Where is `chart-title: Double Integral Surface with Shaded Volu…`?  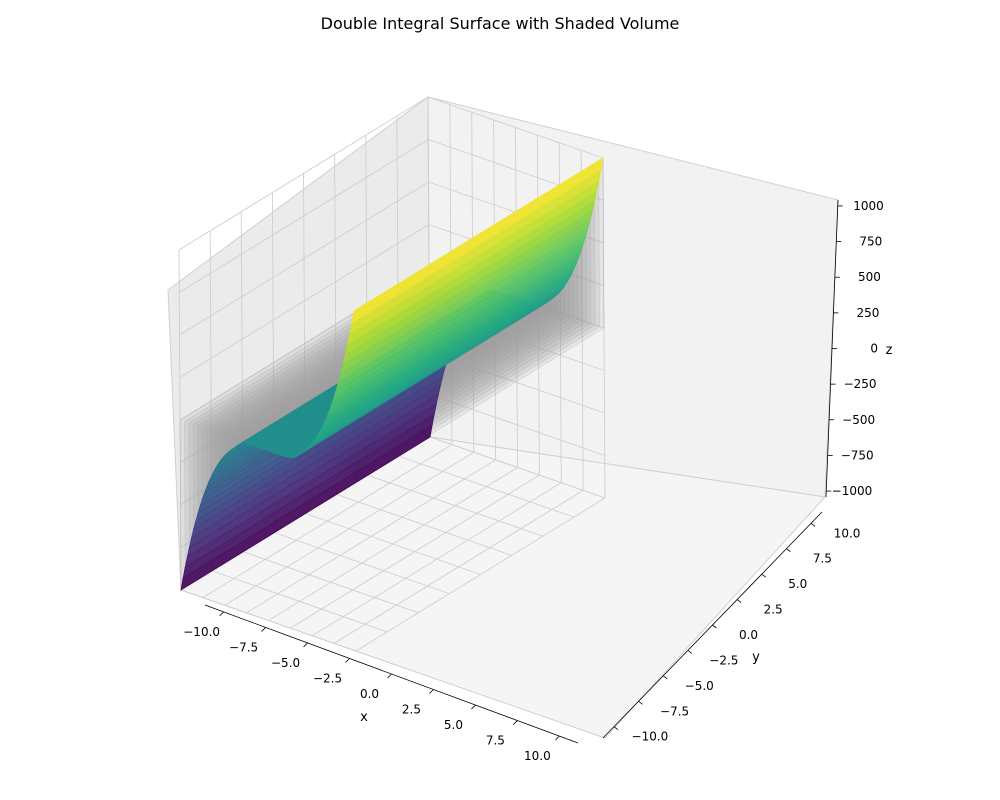 chart-title: Double Integral Surface with Shaded Volu… is located at coordinates (500, 23).